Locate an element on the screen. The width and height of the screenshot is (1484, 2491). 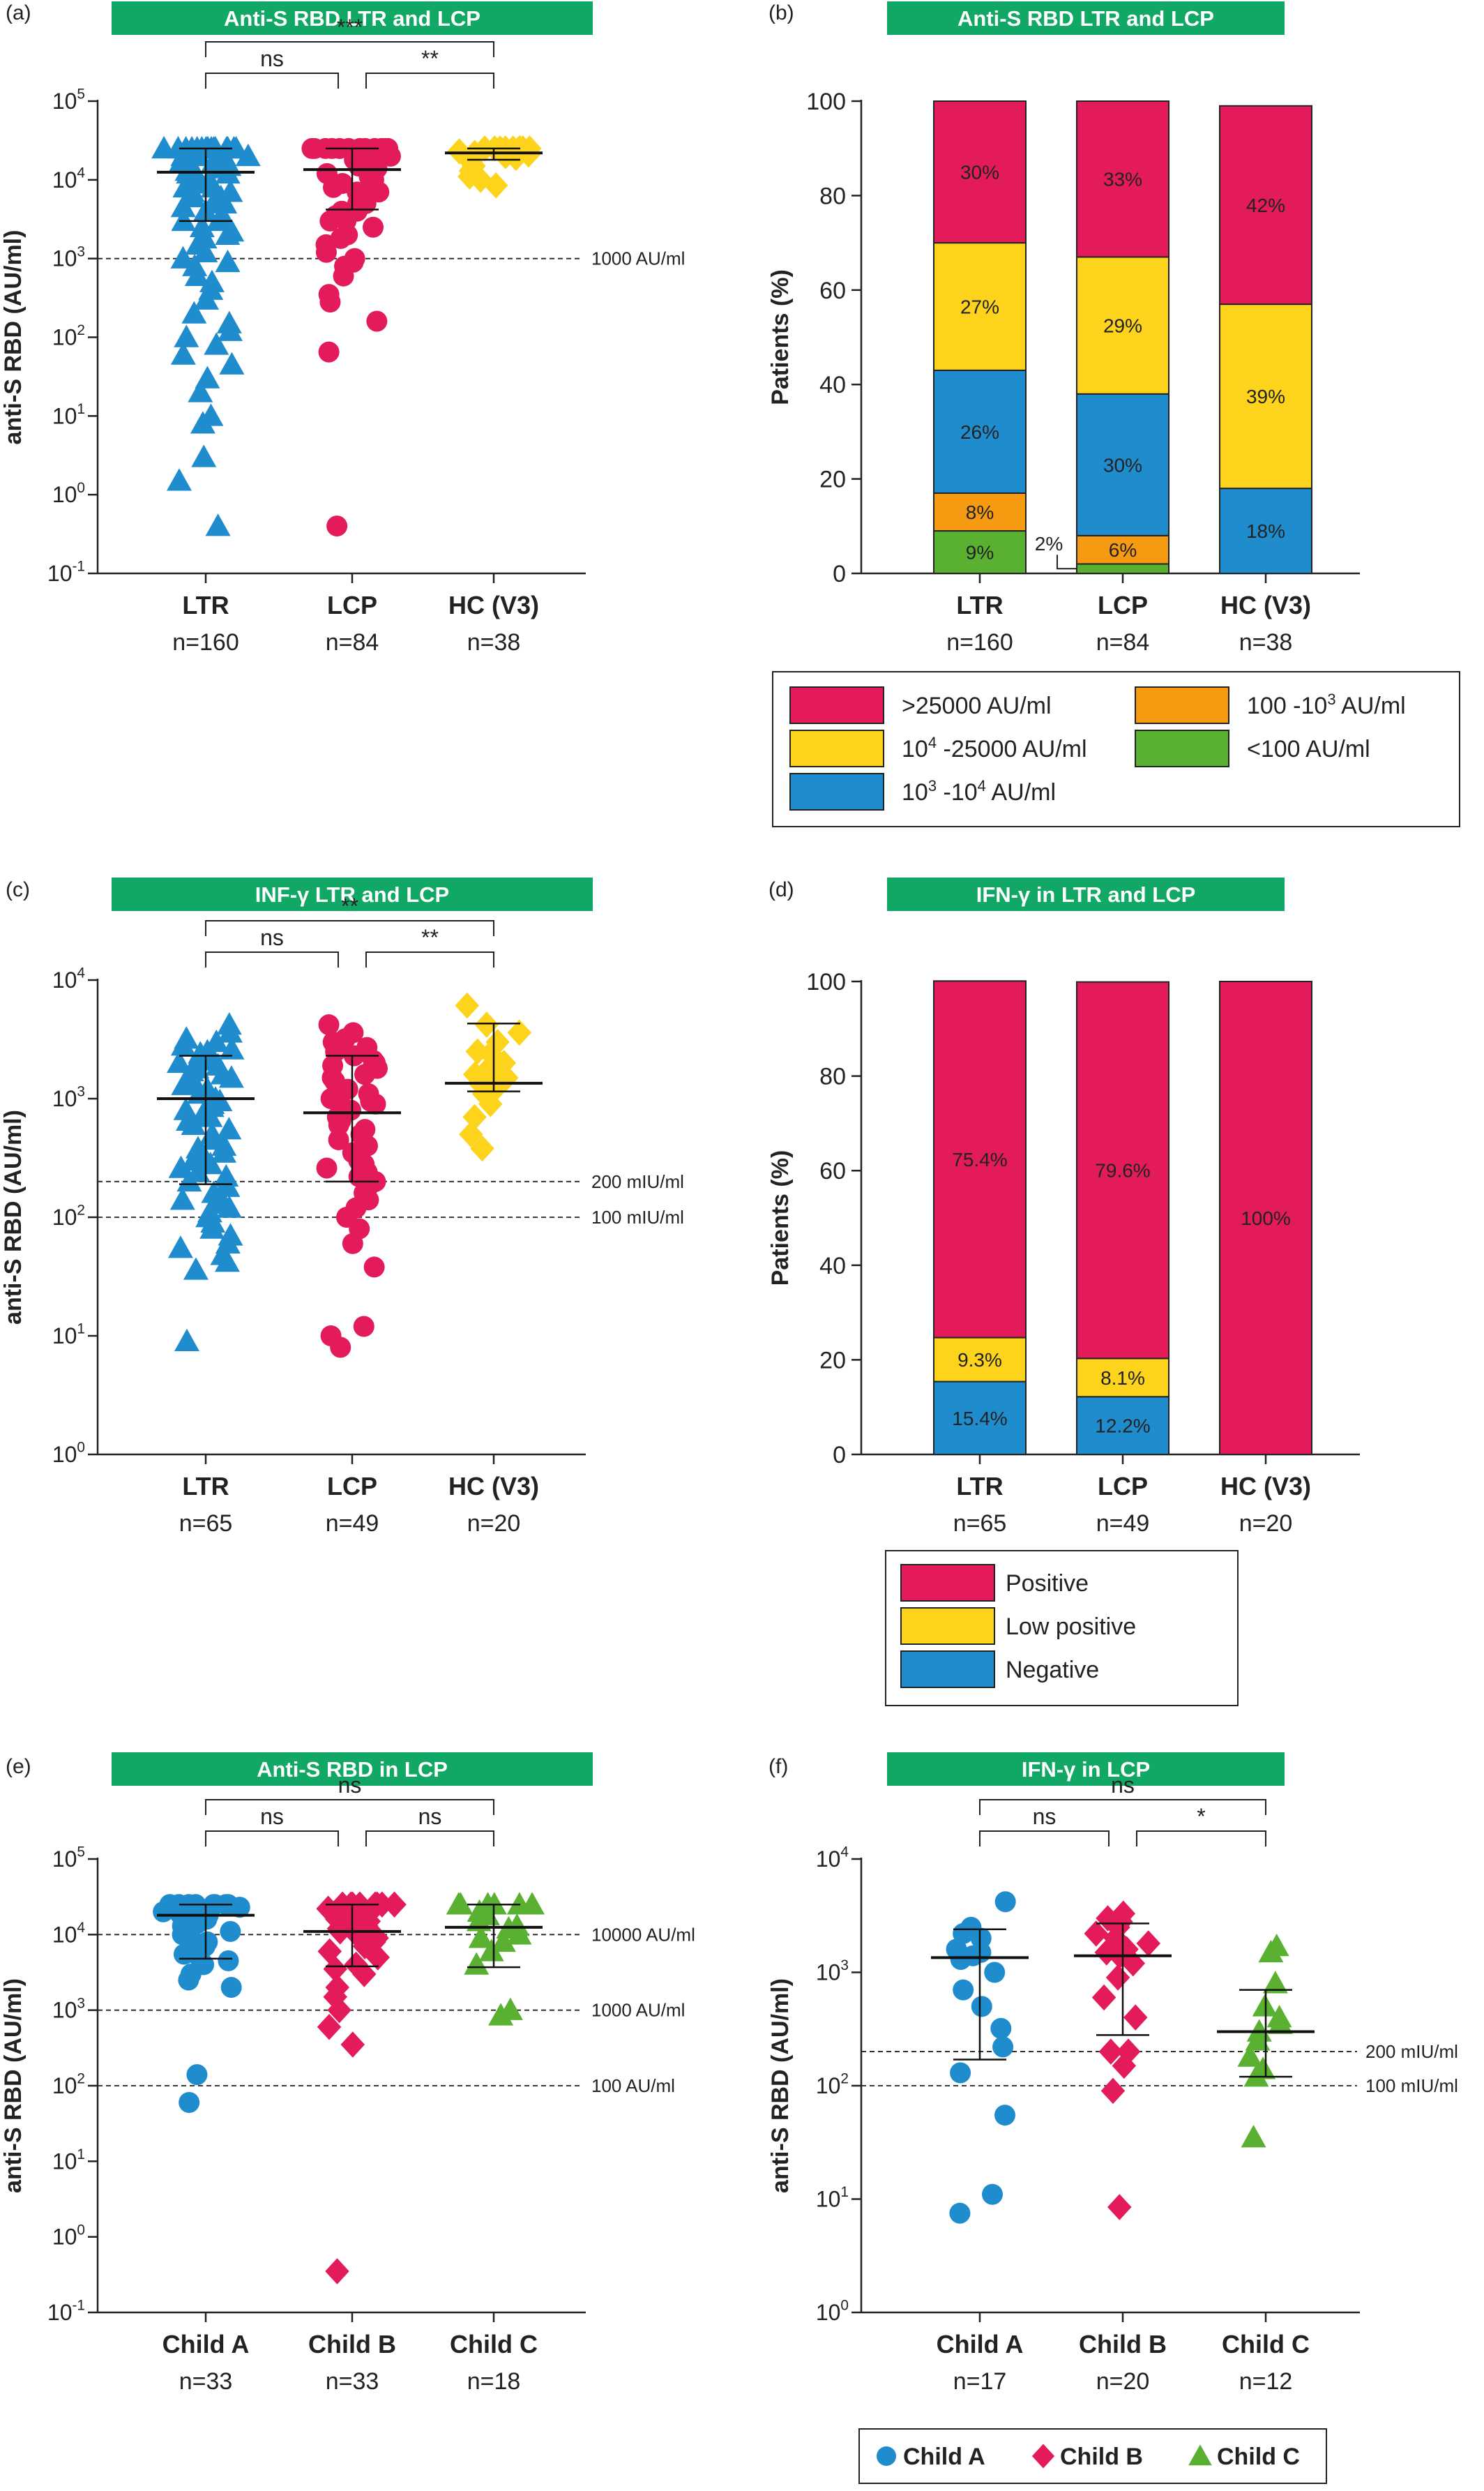
x-tick-count: n=38 is located at coordinates (494, 642).